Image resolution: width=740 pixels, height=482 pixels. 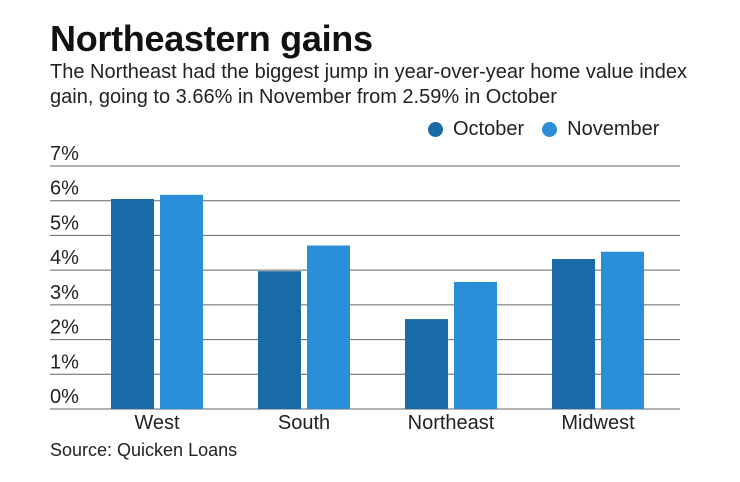 I want to click on legend-swatch-november, so click(x=550, y=129).